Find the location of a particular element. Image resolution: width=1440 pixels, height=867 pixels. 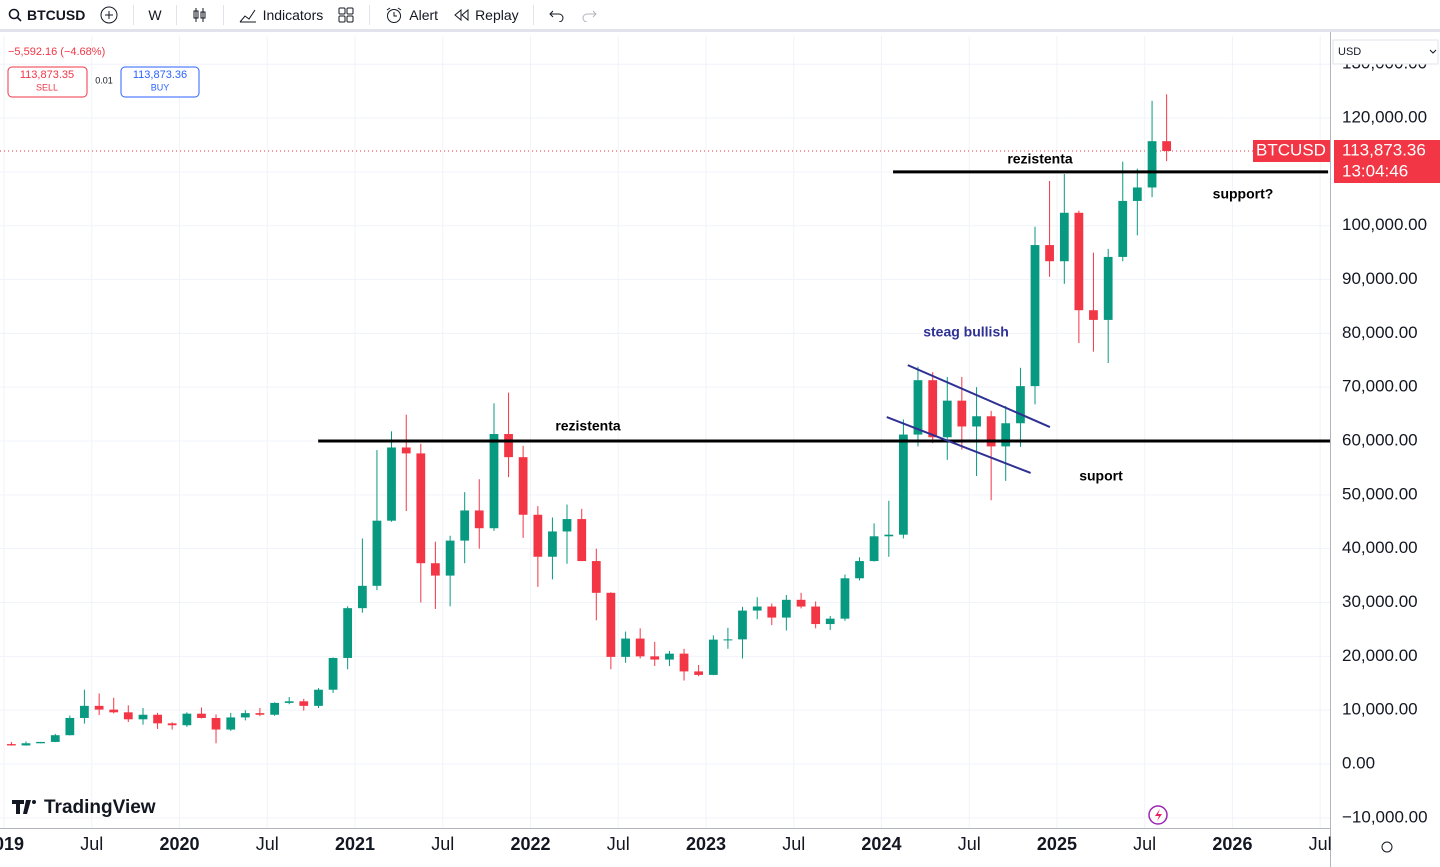

buy-label: BUY is located at coordinates (160, 87).